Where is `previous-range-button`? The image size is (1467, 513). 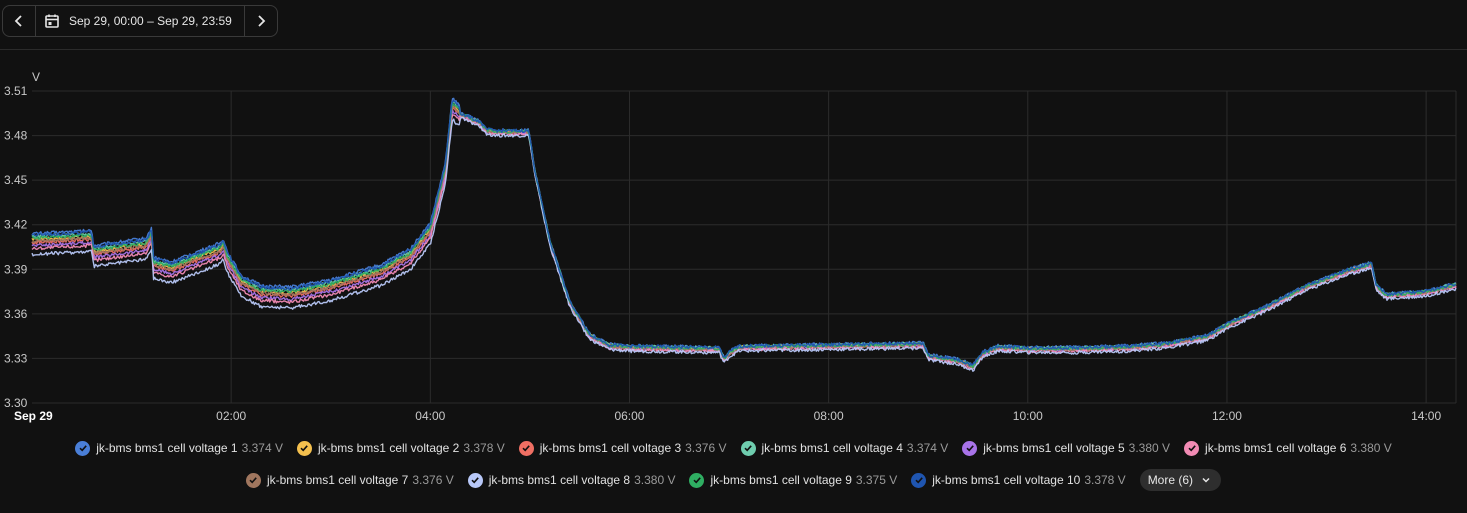
previous-range-button is located at coordinates (19, 21).